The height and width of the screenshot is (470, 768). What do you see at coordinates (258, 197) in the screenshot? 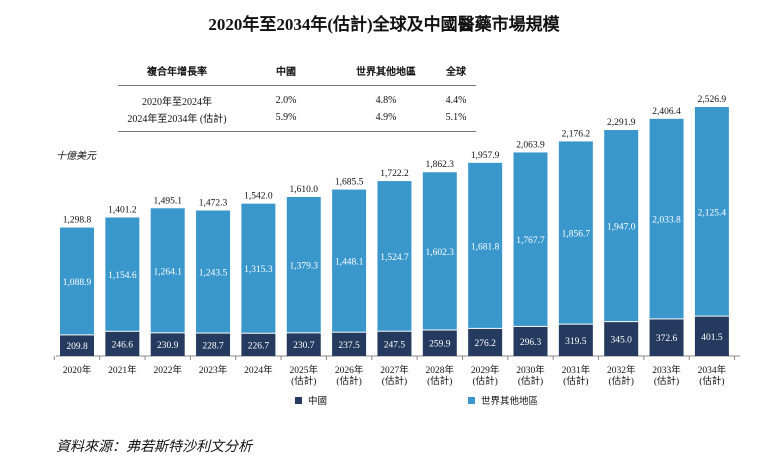
I see `label-total: 1,542.0` at bounding box center [258, 197].